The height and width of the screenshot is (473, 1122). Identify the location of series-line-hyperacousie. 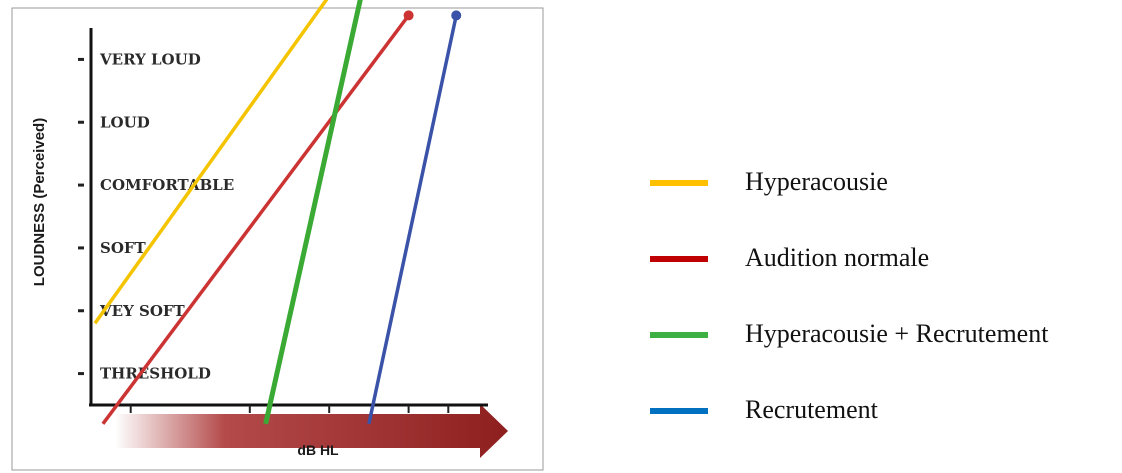
(211, 162).